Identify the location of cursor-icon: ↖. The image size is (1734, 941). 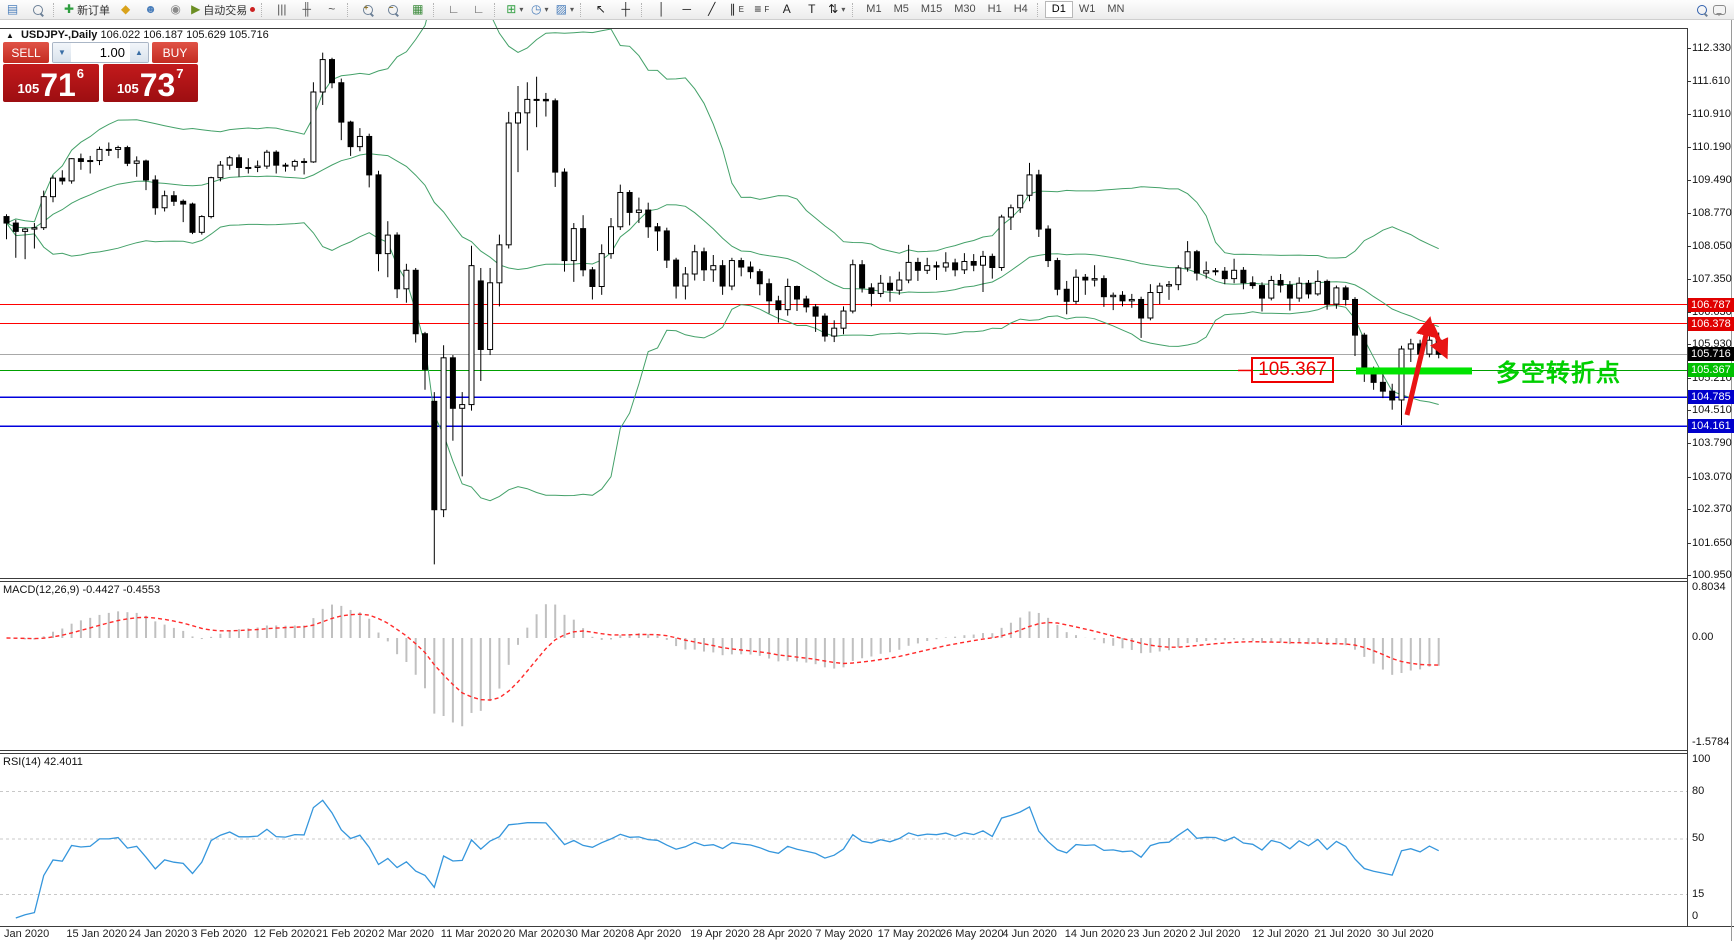
(600, 9).